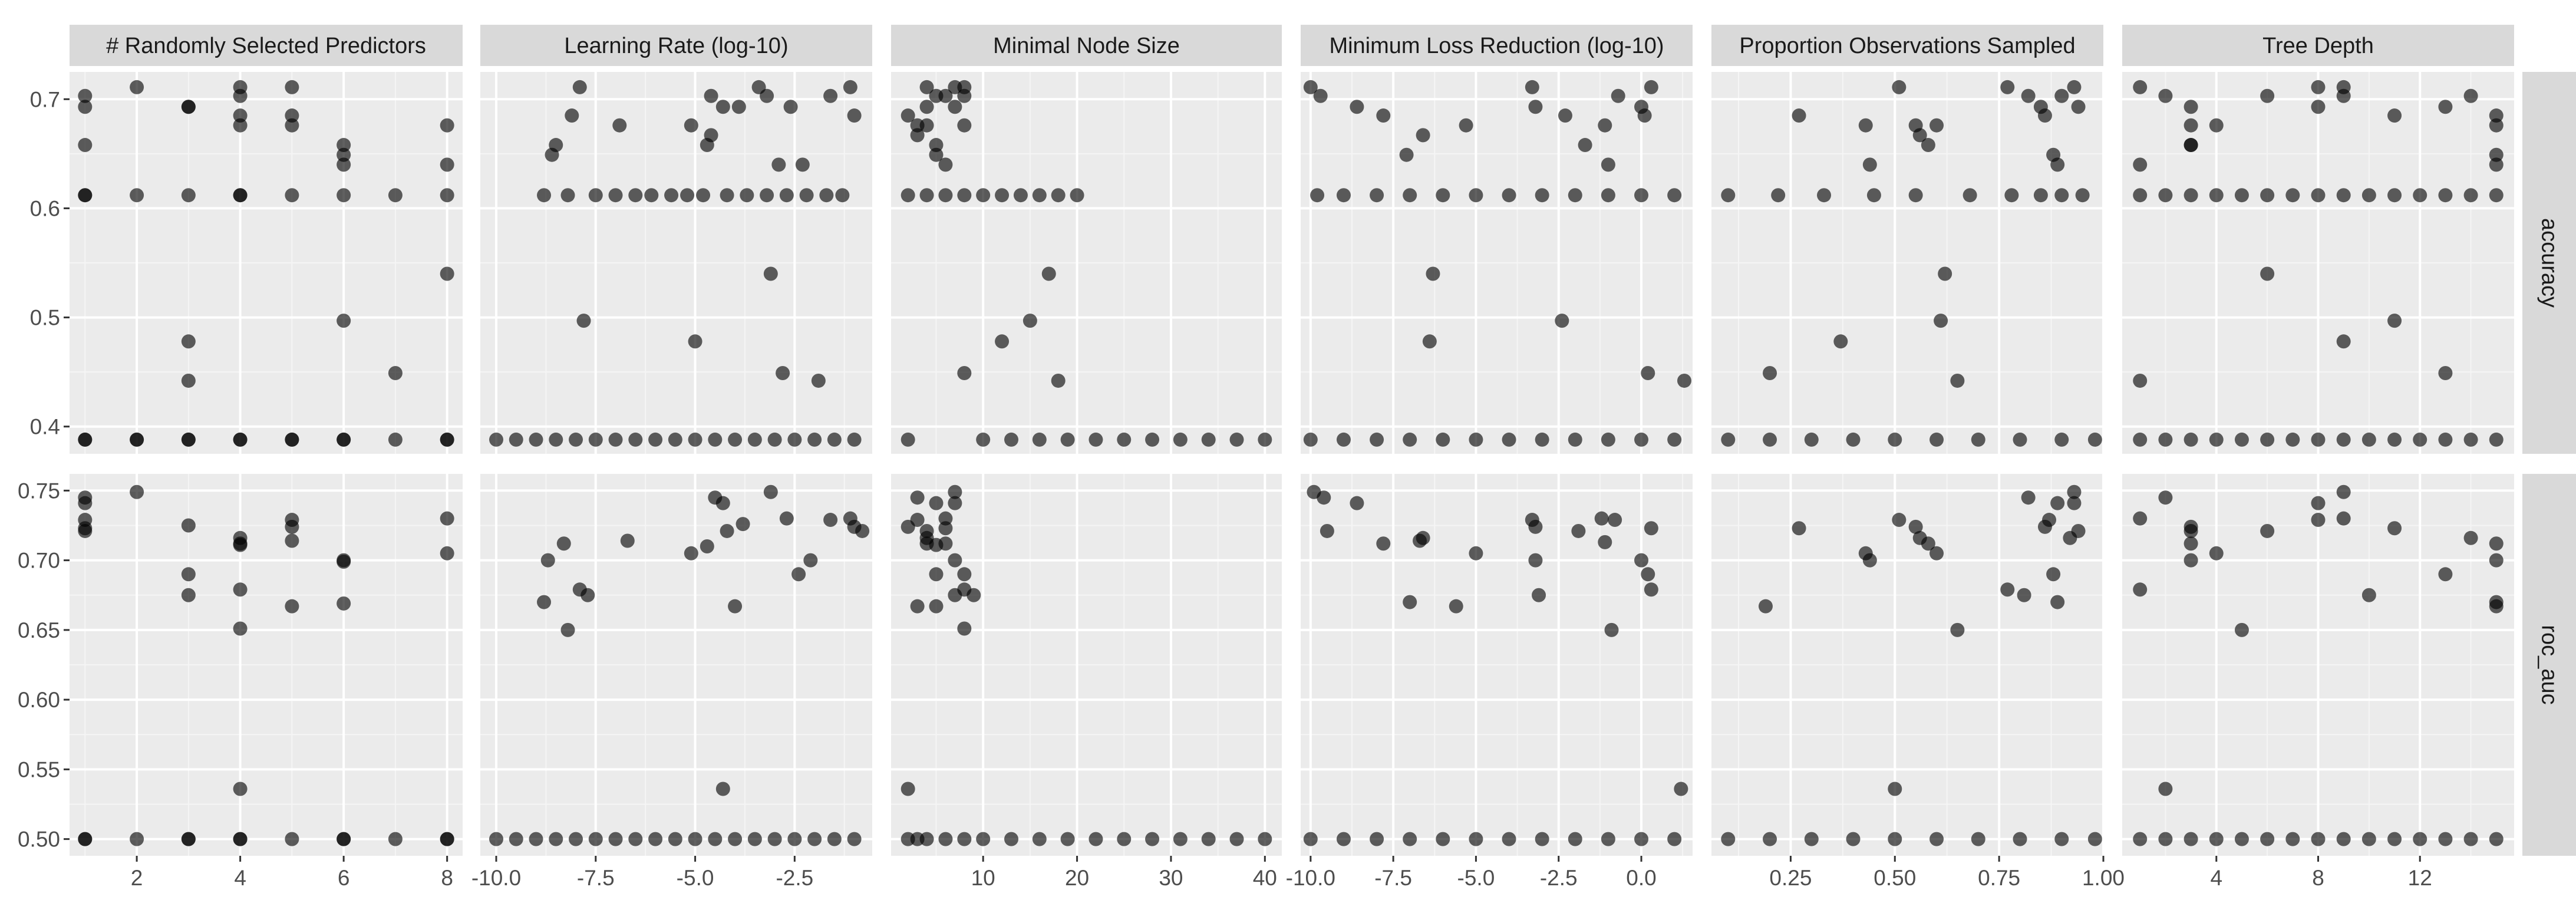 This screenshot has width=2576, height=900. What do you see at coordinates (1311, 878) in the screenshot?
I see `x-tick-label: -10.0` at bounding box center [1311, 878].